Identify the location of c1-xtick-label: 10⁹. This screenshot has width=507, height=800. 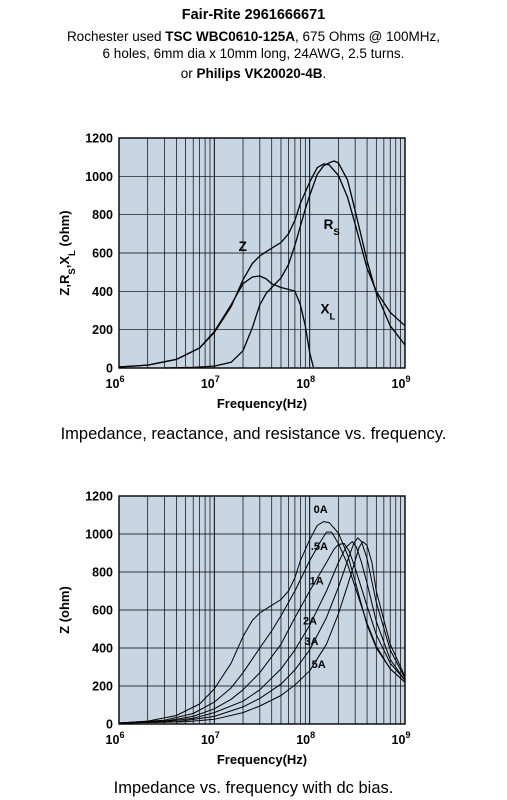
(401, 382).